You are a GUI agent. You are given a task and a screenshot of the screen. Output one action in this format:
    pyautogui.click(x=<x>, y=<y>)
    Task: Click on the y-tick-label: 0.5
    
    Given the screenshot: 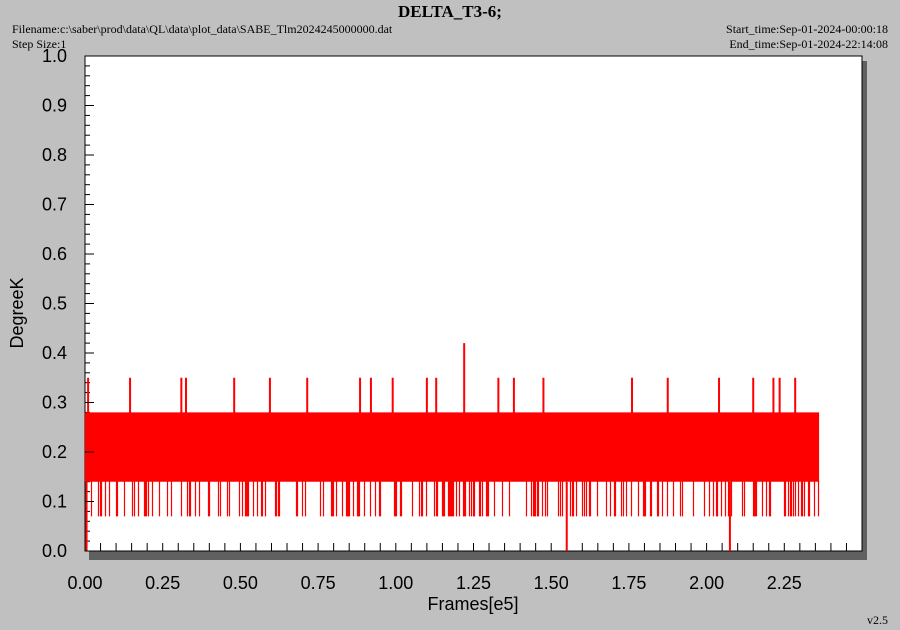 What is the action you would take?
    pyautogui.click(x=54, y=304)
    